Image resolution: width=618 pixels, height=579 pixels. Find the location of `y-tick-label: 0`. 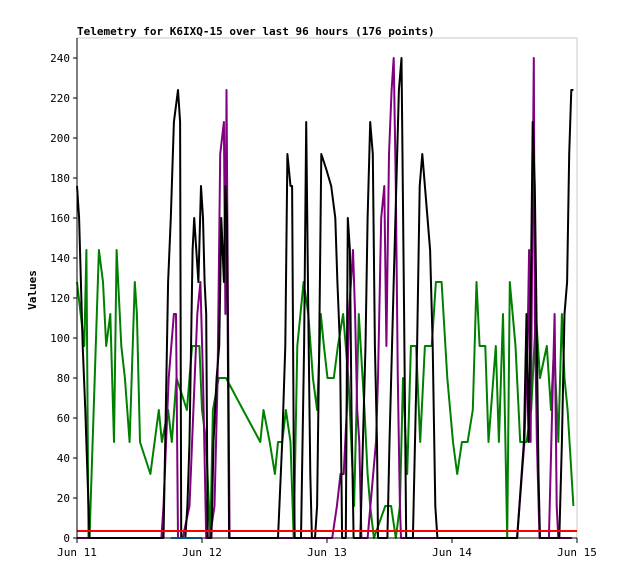

y-tick-label: 0 is located at coordinates (66, 538).